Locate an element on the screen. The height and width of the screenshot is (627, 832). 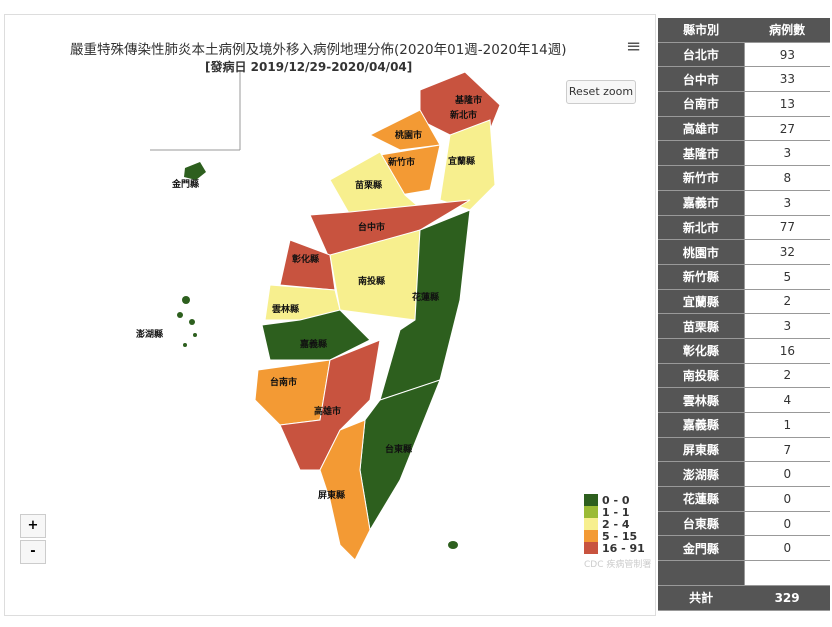
region-chiayi is located at coordinates (316, 335).